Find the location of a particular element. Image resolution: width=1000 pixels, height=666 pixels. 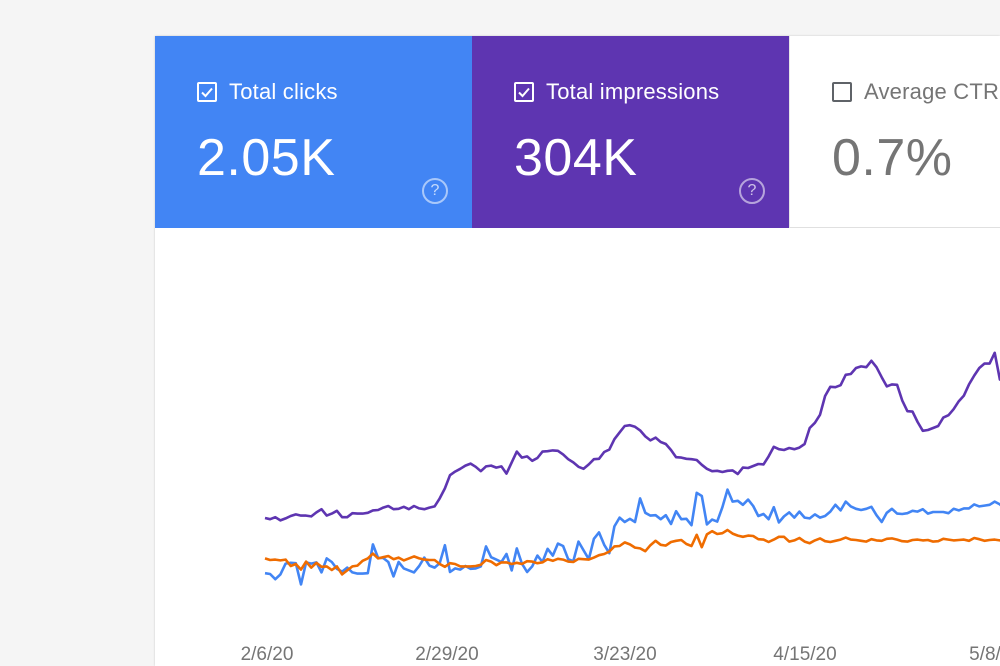

average-ctr-header: Average CTR is located at coordinates (915, 92).